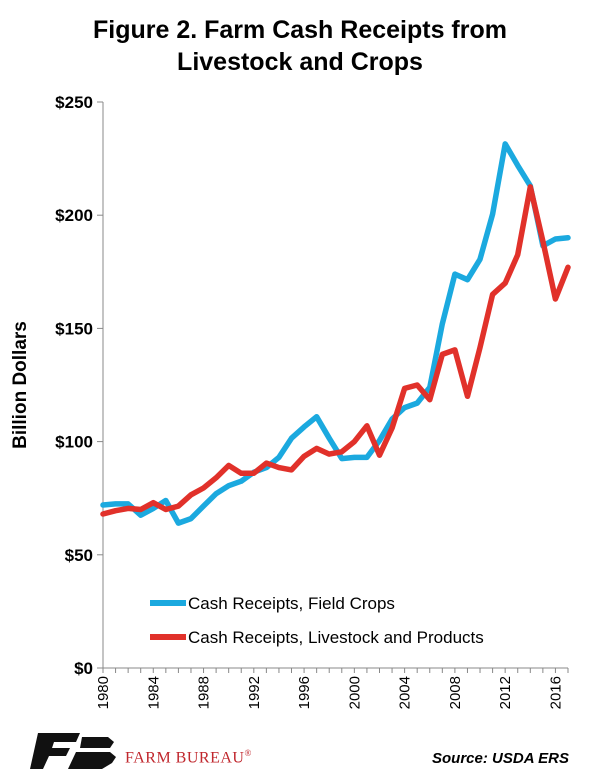  Describe the element at coordinates (73, 751) in the screenshot. I see `farm-bureau-fb-icon` at that location.